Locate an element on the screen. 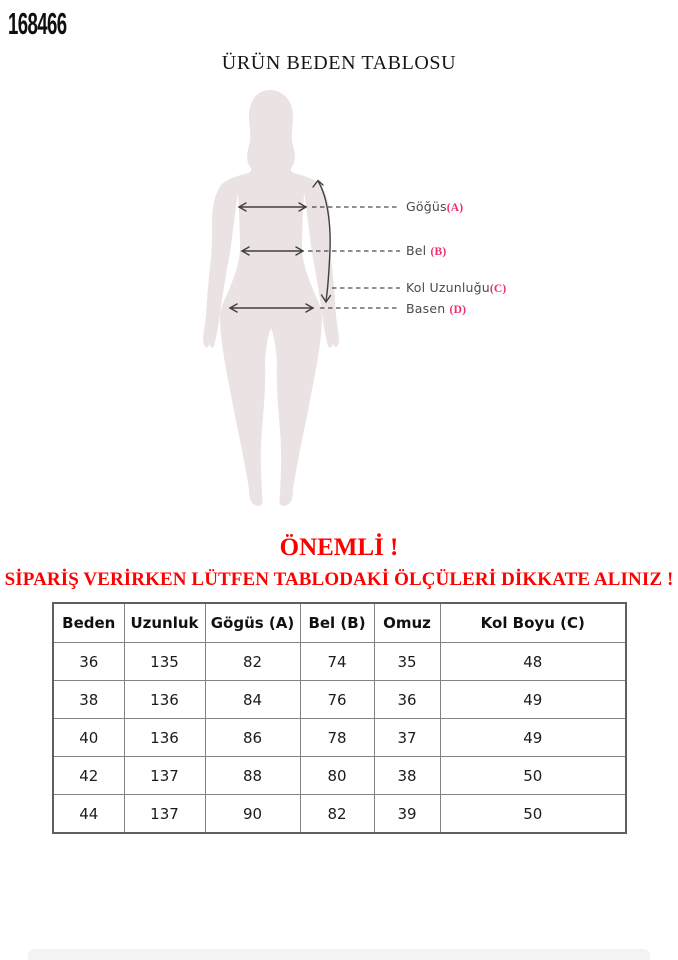 Image resolution: width=678 pixels, height=960 pixels. size-diagram is located at coordinates (301, 298).